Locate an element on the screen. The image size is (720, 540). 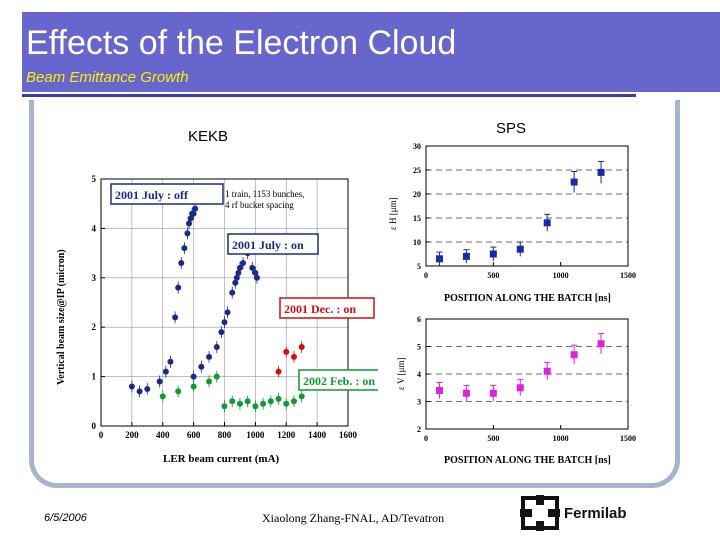
y-tick-label: 15 is located at coordinates (417, 218).